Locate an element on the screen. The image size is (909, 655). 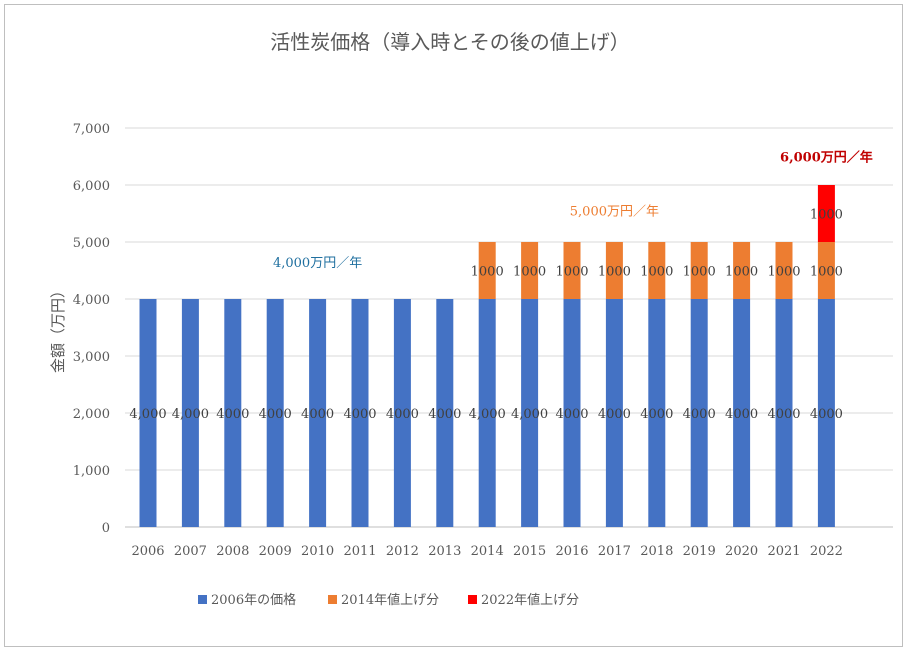
legend-label: 2014年値上げ分 is located at coordinates (390, 600).